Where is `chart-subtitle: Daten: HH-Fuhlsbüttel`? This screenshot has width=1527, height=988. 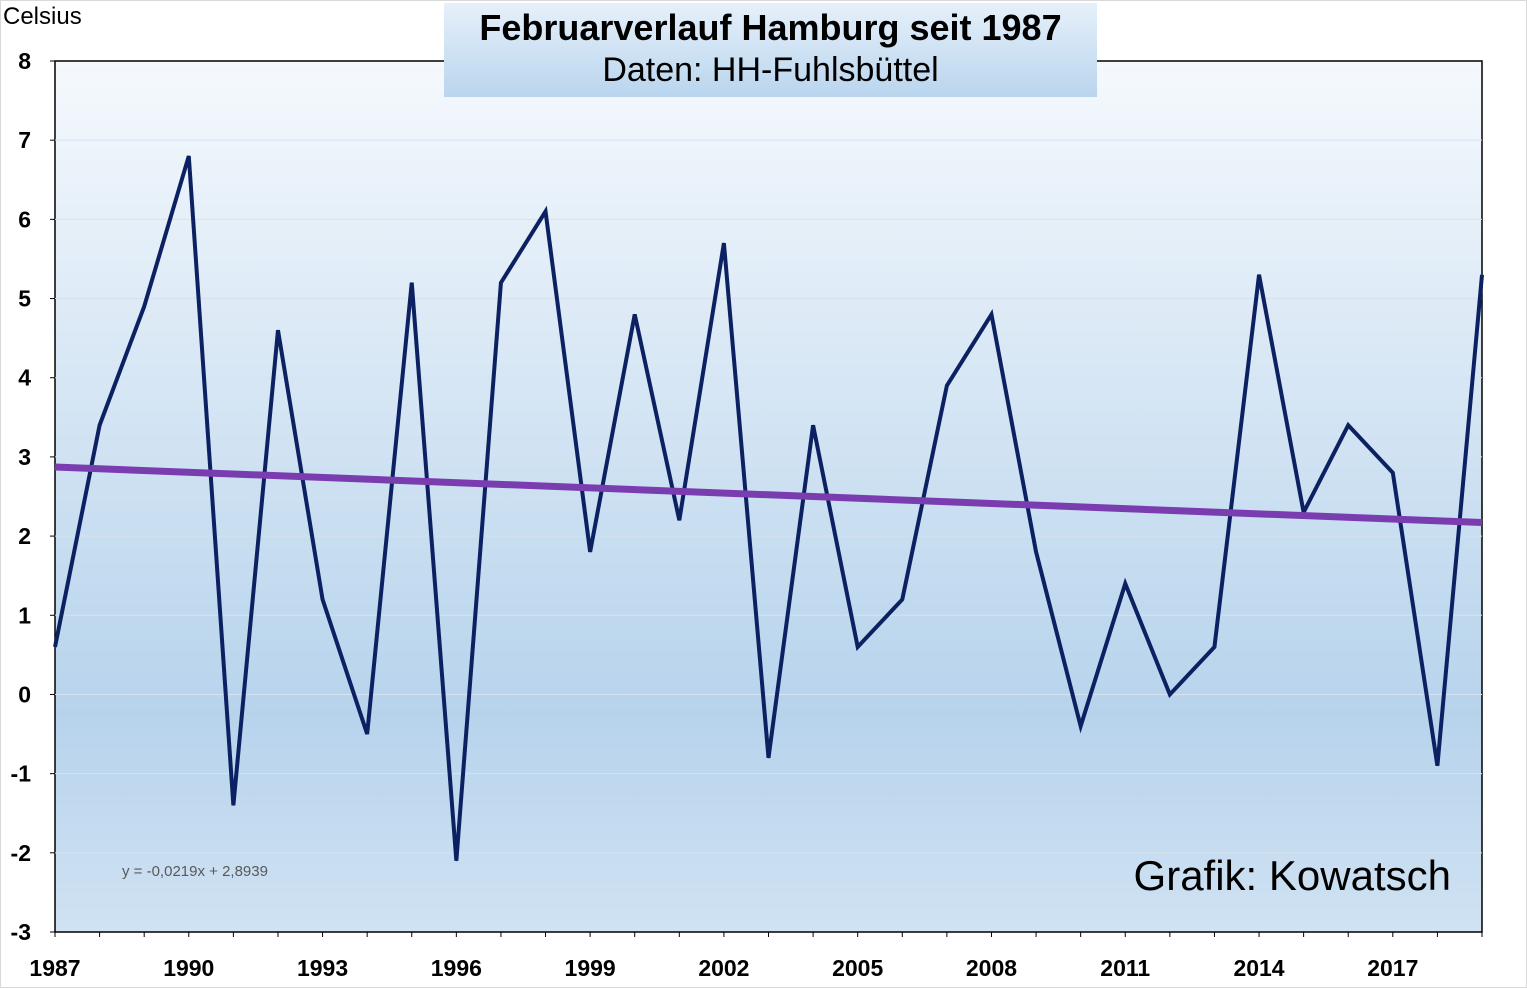
chart-subtitle: Daten: HH-Fuhlsbüttel is located at coordinates (770, 70).